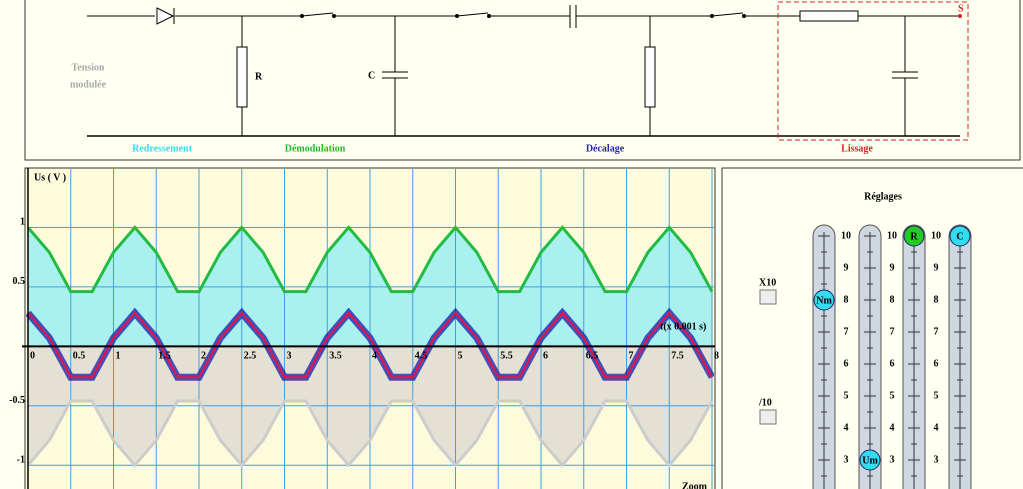  I want to click on x-tick-label: 2.5, so click(250, 356).